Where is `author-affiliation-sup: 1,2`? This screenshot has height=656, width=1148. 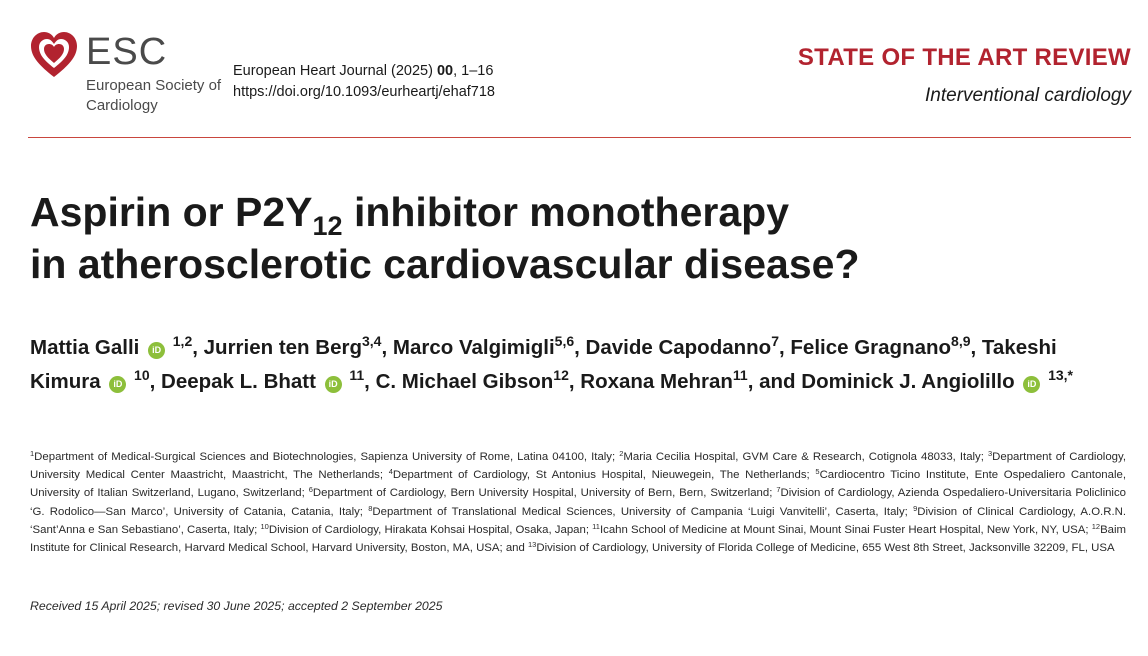 author-affiliation-sup: 1,2 is located at coordinates (182, 341).